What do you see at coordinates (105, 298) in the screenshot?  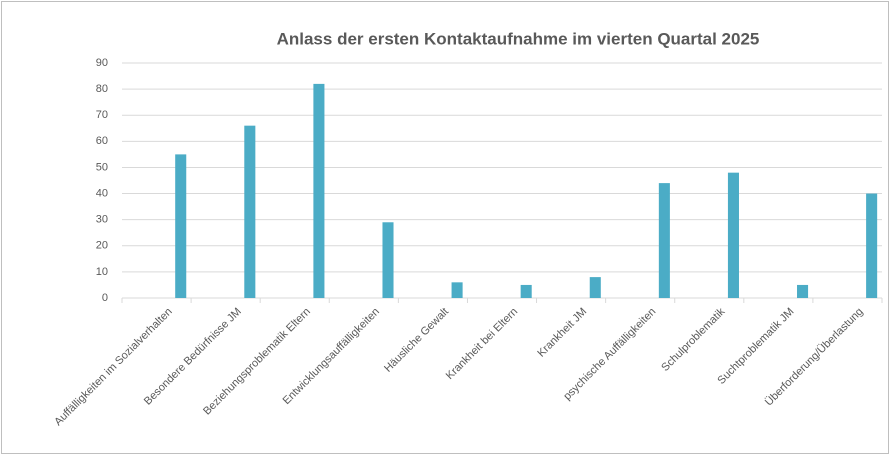 I see `y-tick-label: 0` at bounding box center [105, 298].